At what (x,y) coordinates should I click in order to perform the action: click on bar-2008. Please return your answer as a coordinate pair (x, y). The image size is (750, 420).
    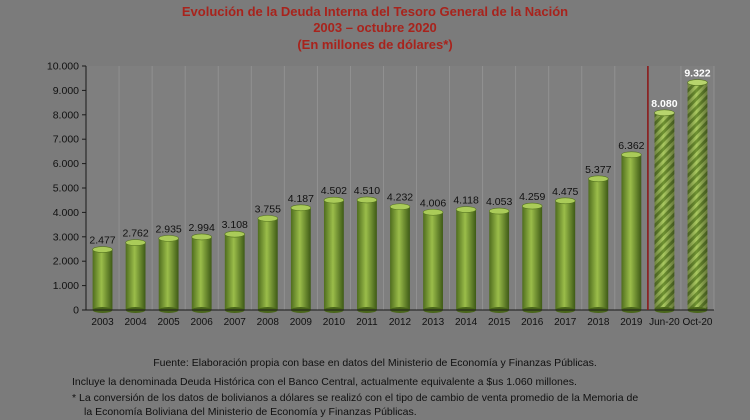
    Looking at the image, I should click on (268, 264).